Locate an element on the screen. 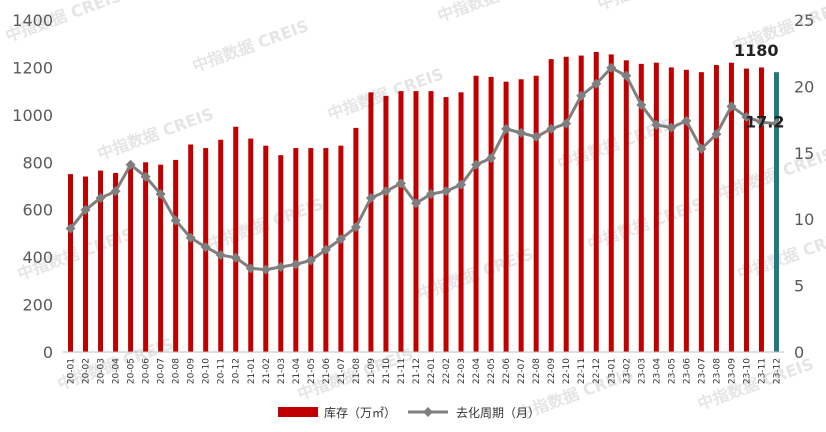  last-line-value-label: 17.2 is located at coordinates (764, 122).